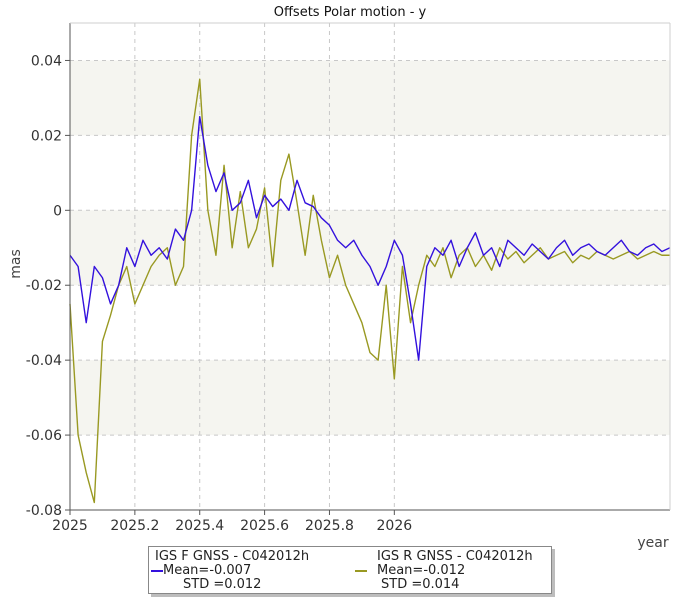 The width and height of the screenshot is (700, 600). I want to click on x-tick-label-0: 2025, so click(70, 526).